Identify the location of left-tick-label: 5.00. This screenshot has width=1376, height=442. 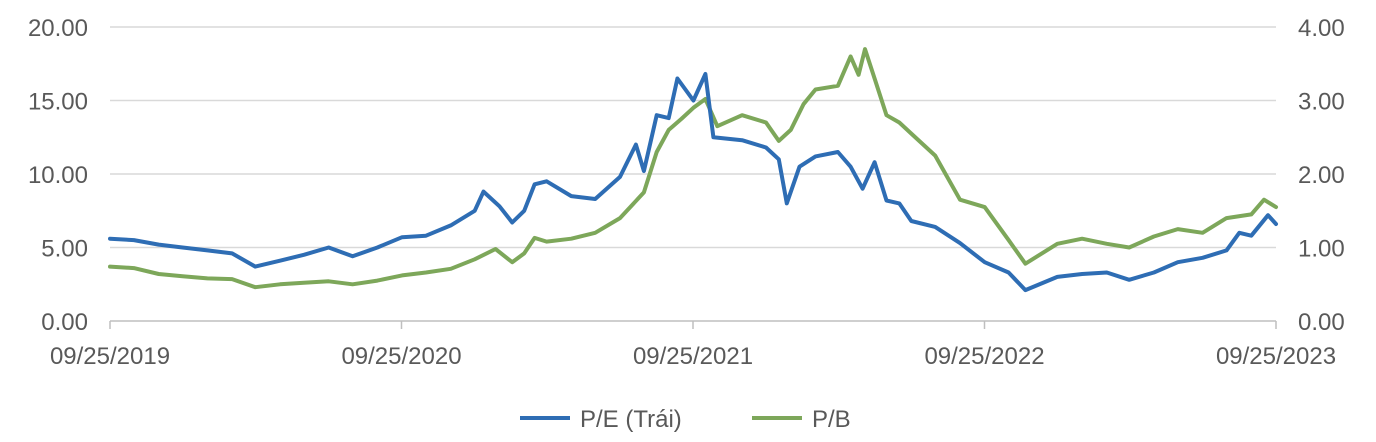
(64, 249).